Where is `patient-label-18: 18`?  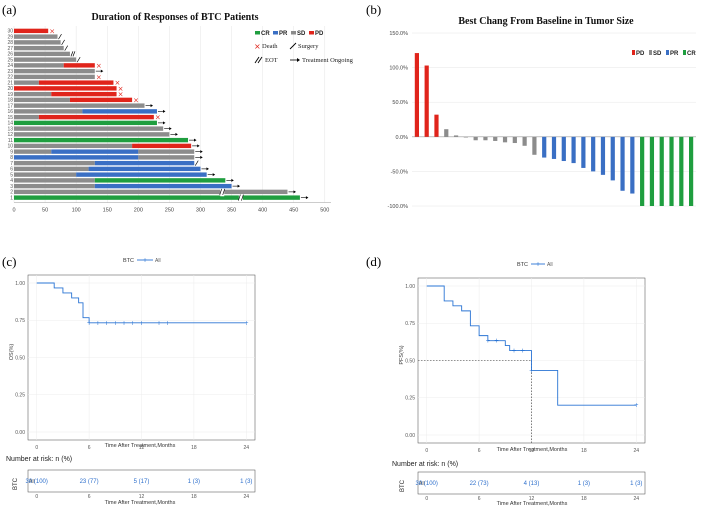
patient-label-18: 18 is located at coordinates (10, 101).